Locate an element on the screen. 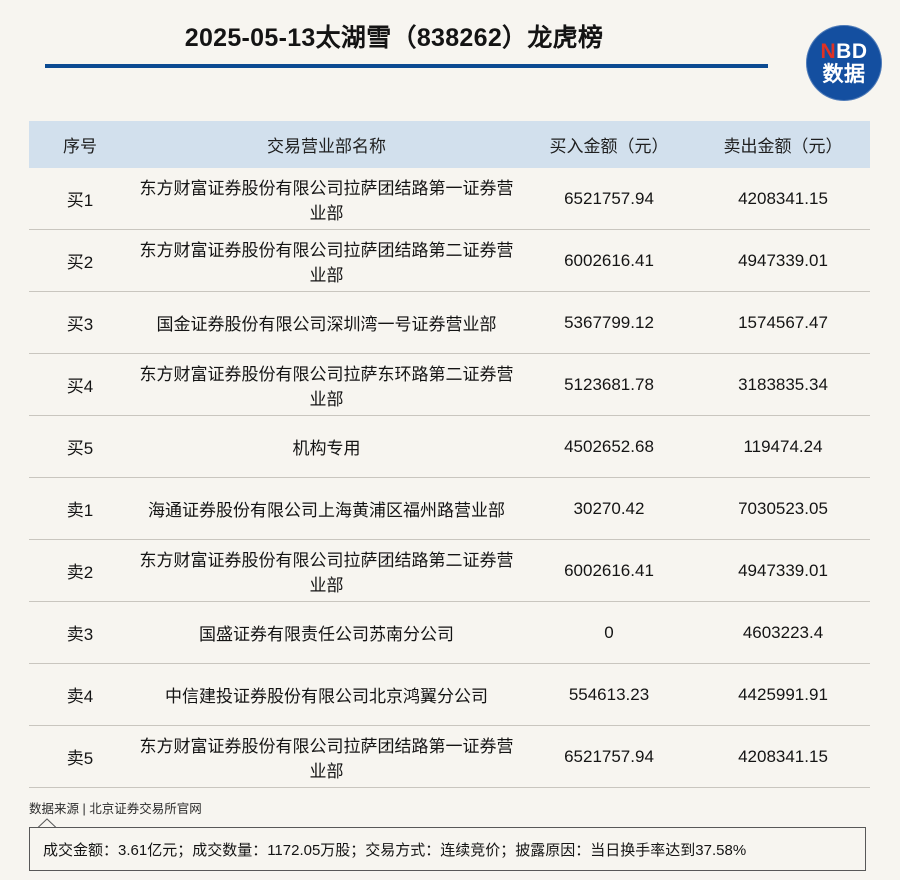  cell-buy-amount: 30270.42 is located at coordinates (609, 508).